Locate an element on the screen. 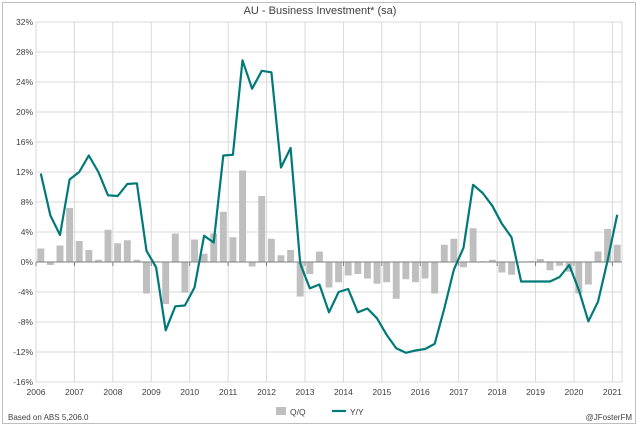 The width and height of the screenshot is (640, 428). y-axis-labels: -16% -12% -8% -4% 0% 4% 8% 12% 16% 20% 24% 28% 32% is located at coordinates (23, 202).